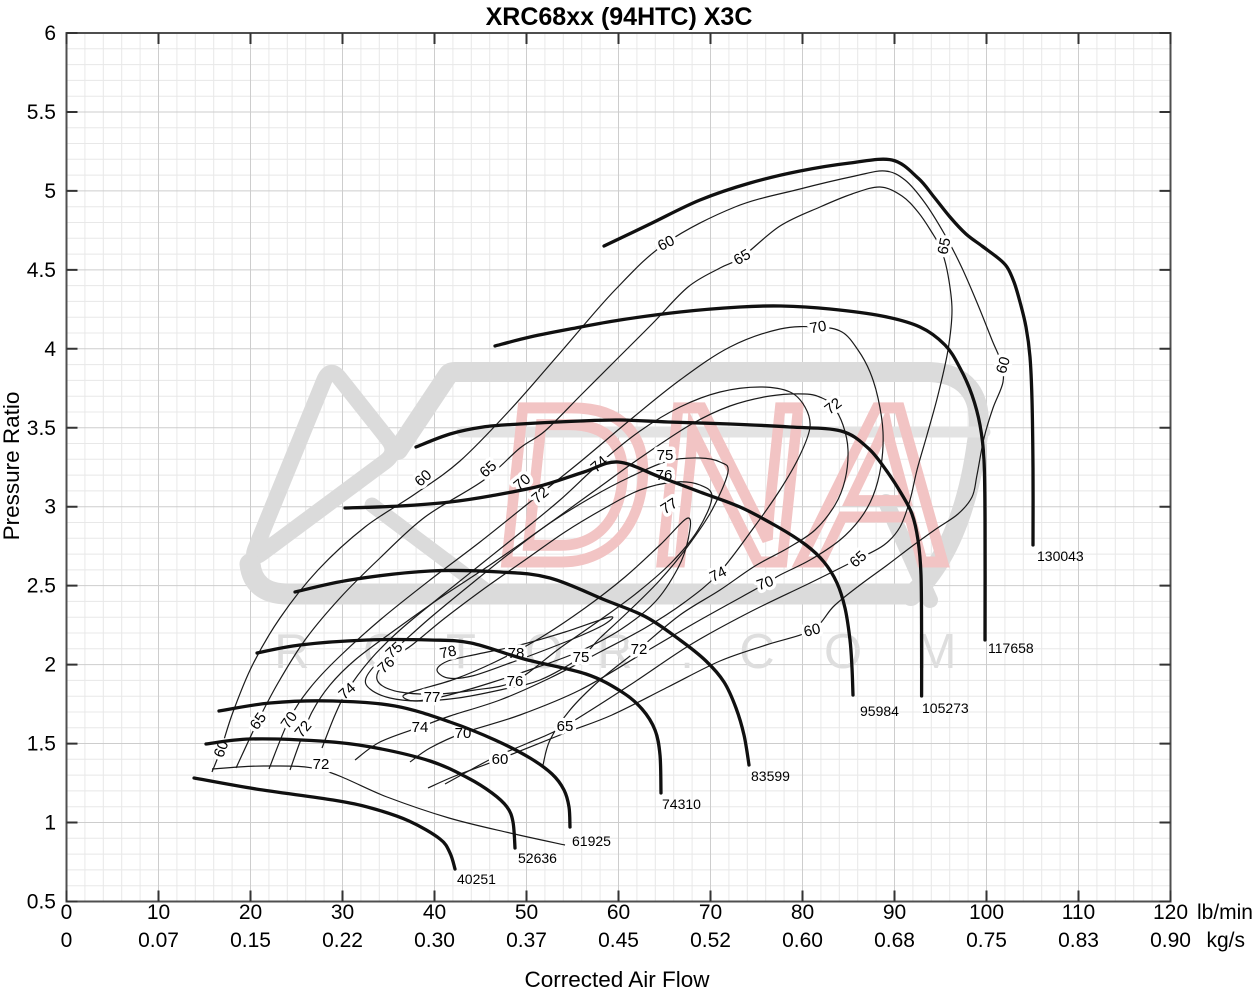 The height and width of the screenshot is (1005, 1256). What do you see at coordinates (342, 912) in the screenshot?
I see `svg-text: 30` at bounding box center [342, 912].